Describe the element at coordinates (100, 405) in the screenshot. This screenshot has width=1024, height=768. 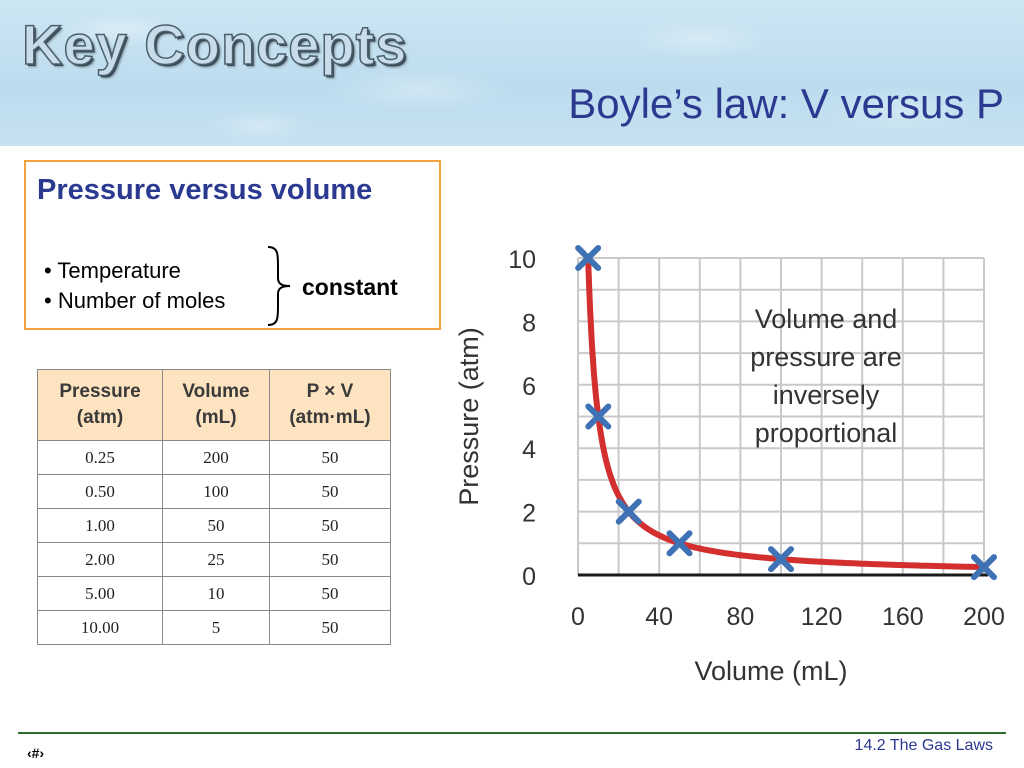
I see `header-pressure: Pressure (atm)` at that location.